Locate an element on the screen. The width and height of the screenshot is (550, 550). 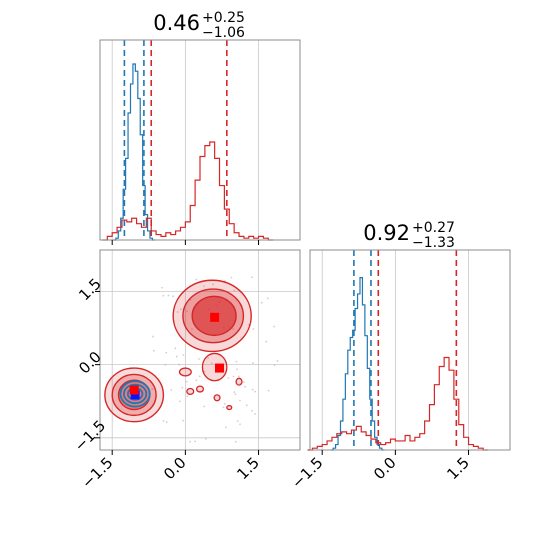
right-panel-frame is located at coordinates (410, 350).